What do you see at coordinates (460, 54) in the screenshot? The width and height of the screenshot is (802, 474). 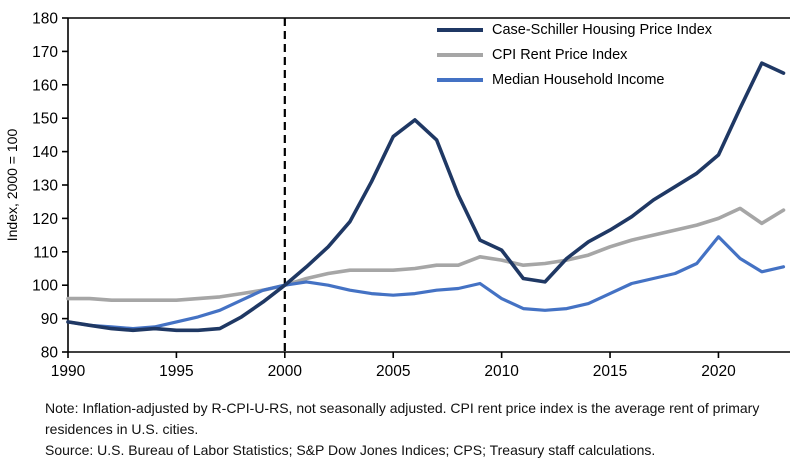 I see `legend-swatch-cpi-rent` at bounding box center [460, 54].